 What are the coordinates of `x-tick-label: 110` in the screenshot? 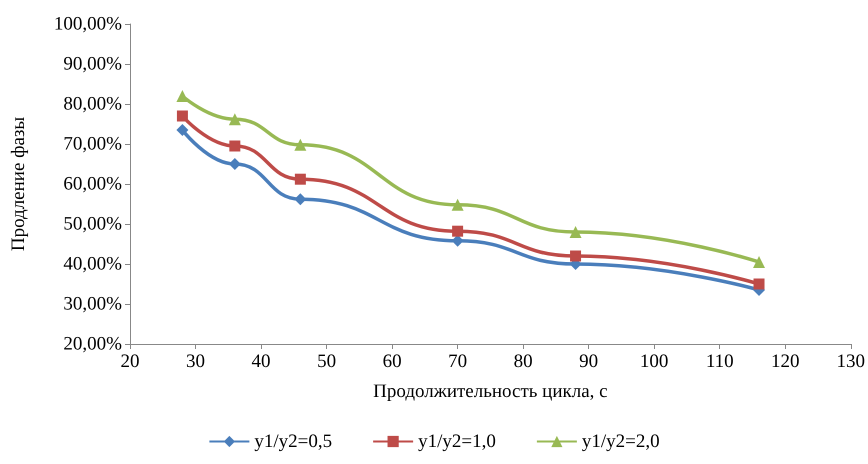 It's located at (720, 361).